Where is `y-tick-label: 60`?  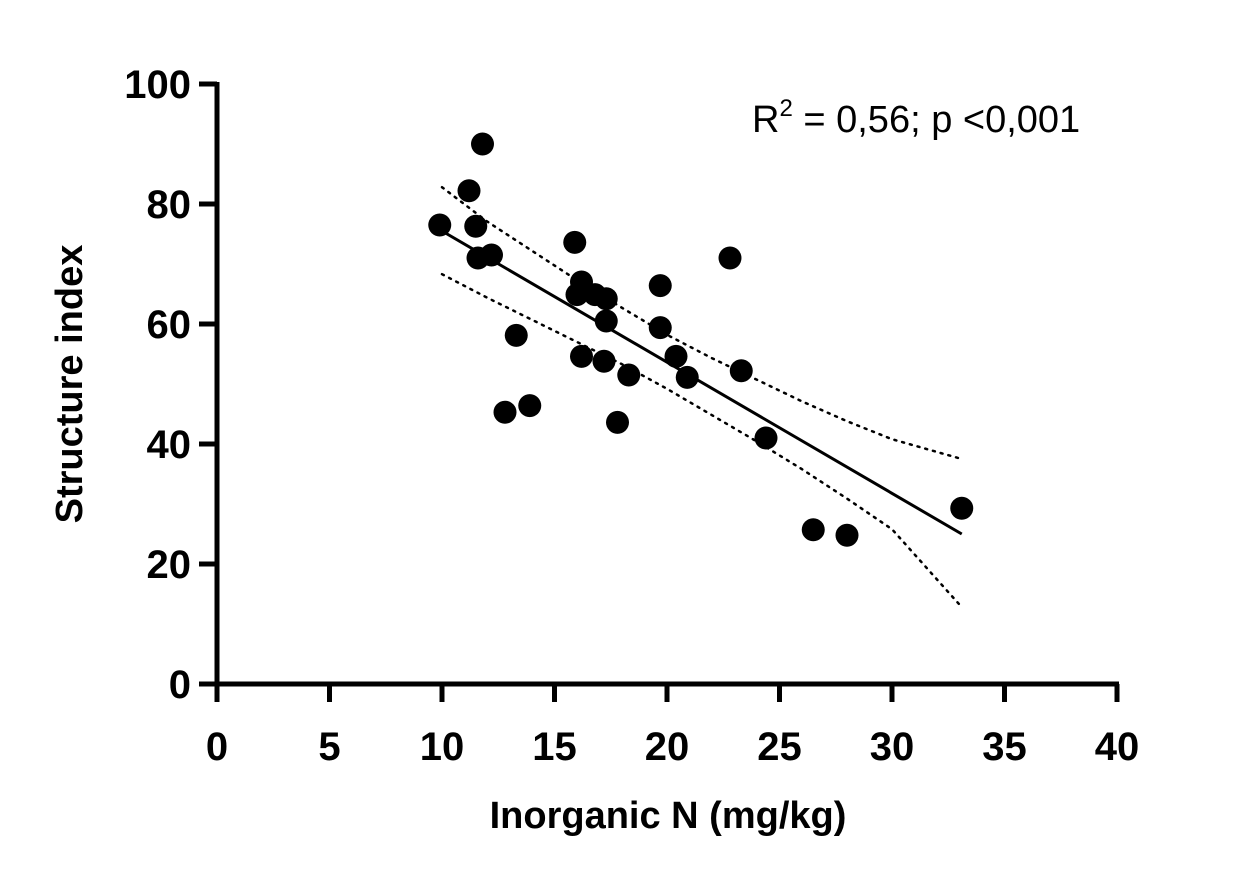
y-tick-label: 60 is located at coordinates (169, 325).